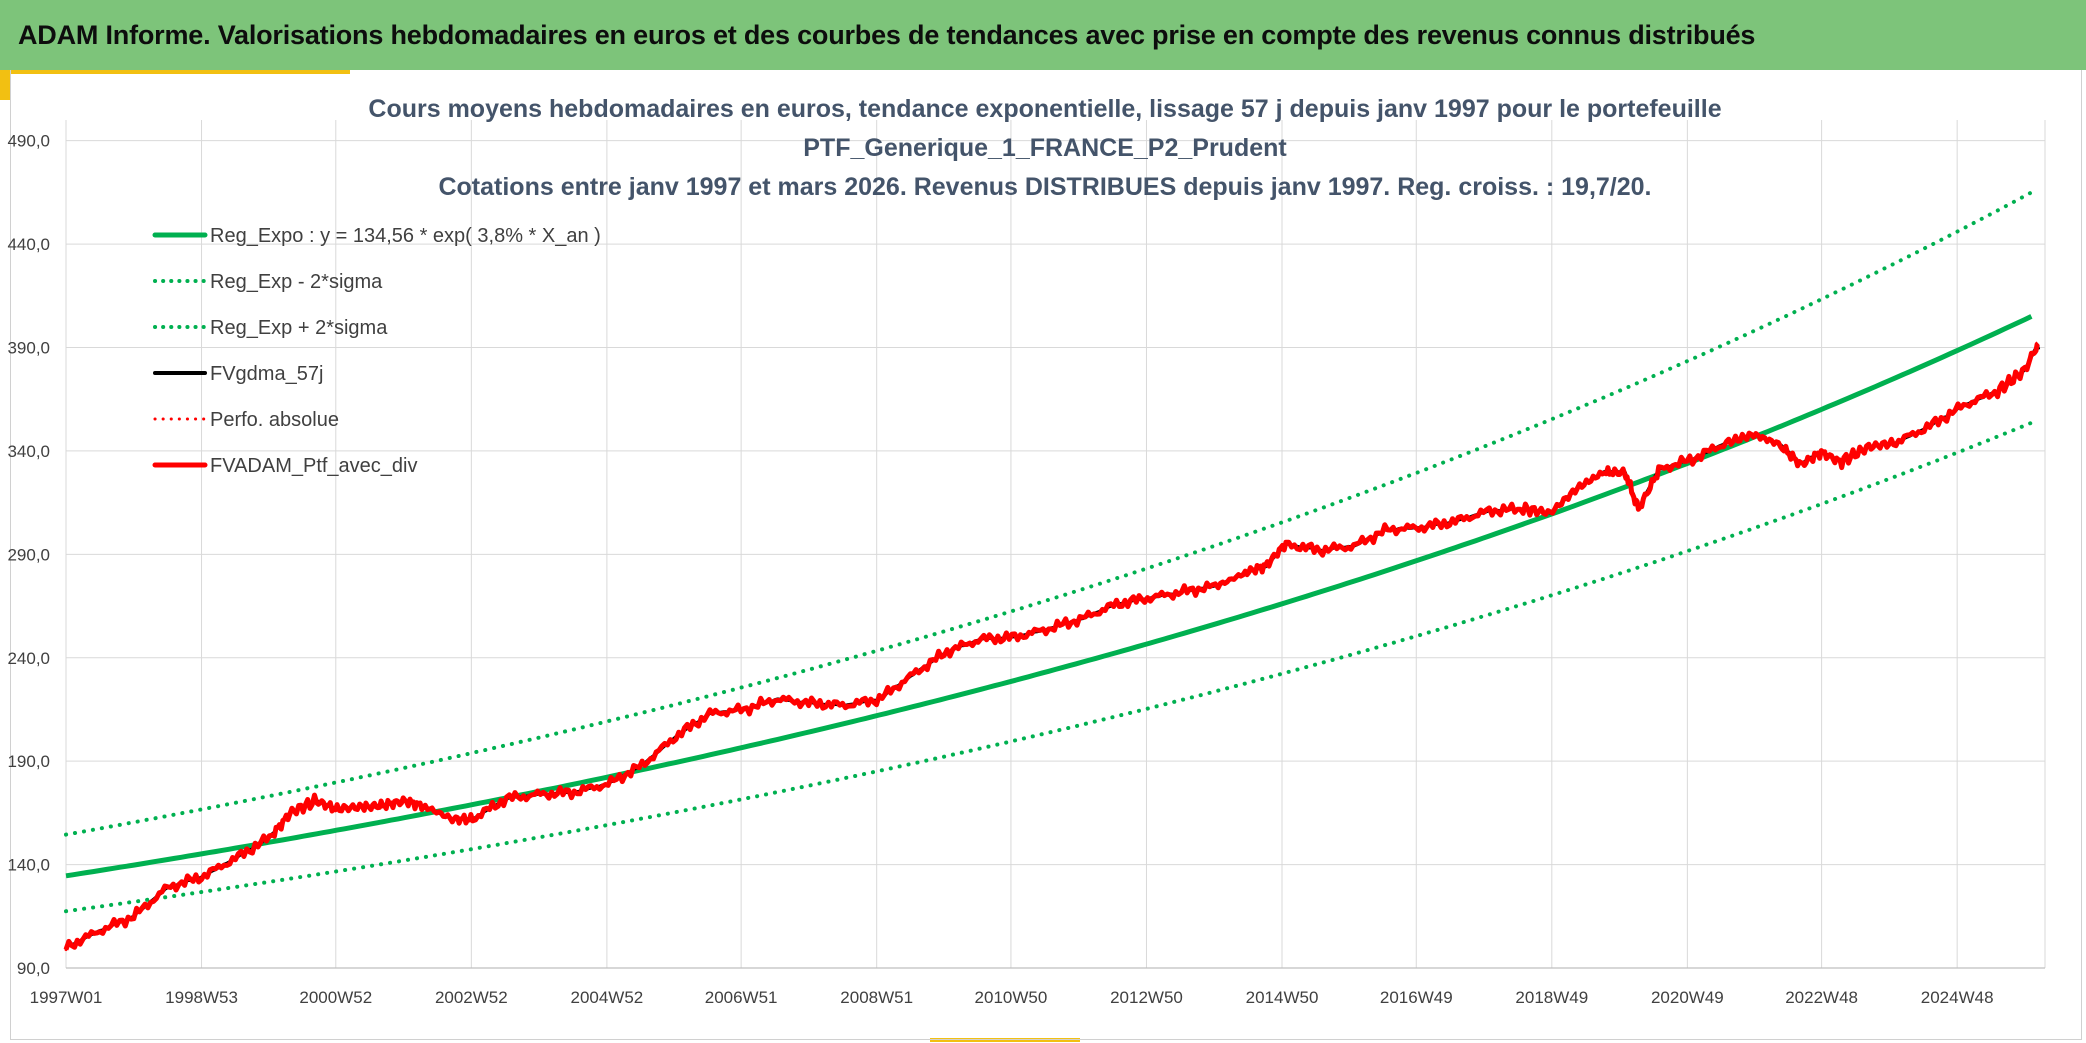 This screenshot has width=2086, height=1043. What do you see at coordinates (741, 997) in the screenshot?
I see `x-tick-label: 2006W51` at bounding box center [741, 997].